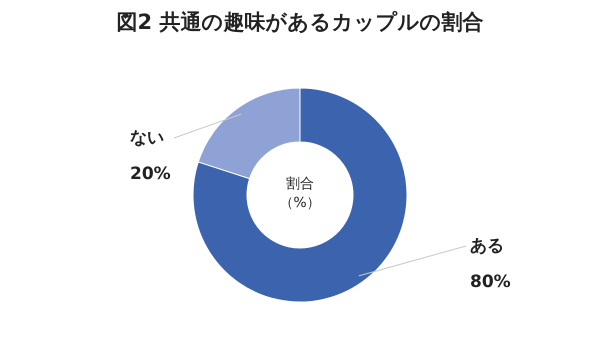 The width and height of the screenshot is (600, 337). Describe the element at coordinates (490, 282) in the screenshot. I see `data-label: 80%` at that location.